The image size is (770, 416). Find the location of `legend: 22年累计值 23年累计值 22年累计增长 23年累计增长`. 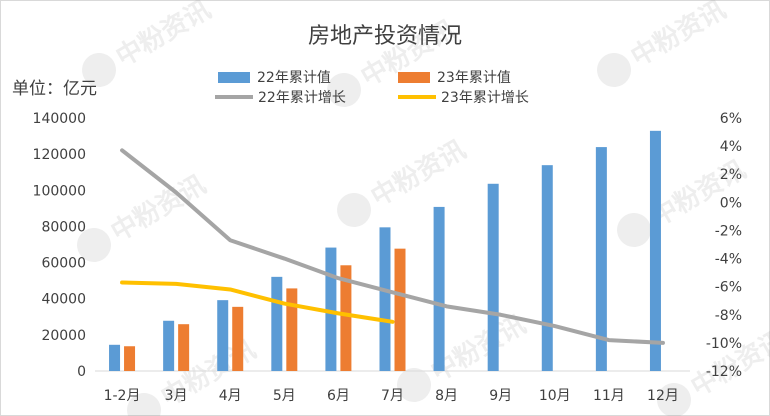

legend: 22年累计值 23年累计值 22年累计增长 23年累计增长 is located at coordinates (372, 88).